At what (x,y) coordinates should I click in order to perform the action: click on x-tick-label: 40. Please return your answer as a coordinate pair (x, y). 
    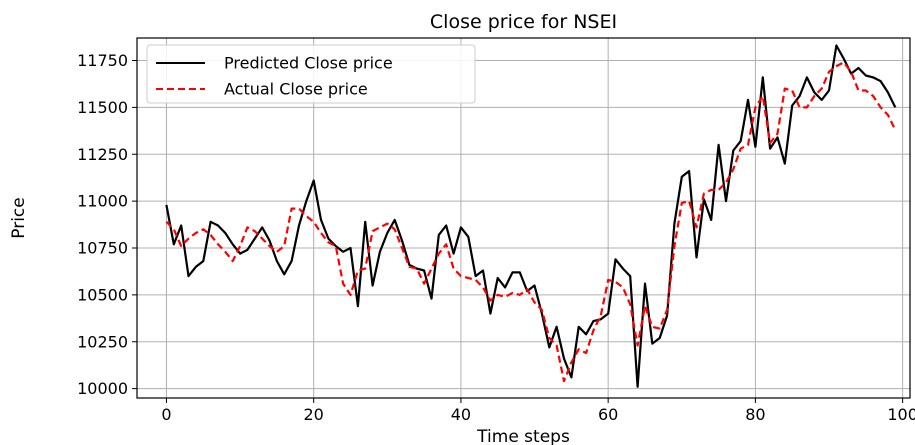
    Looking at the image, I should click on (461, 414).